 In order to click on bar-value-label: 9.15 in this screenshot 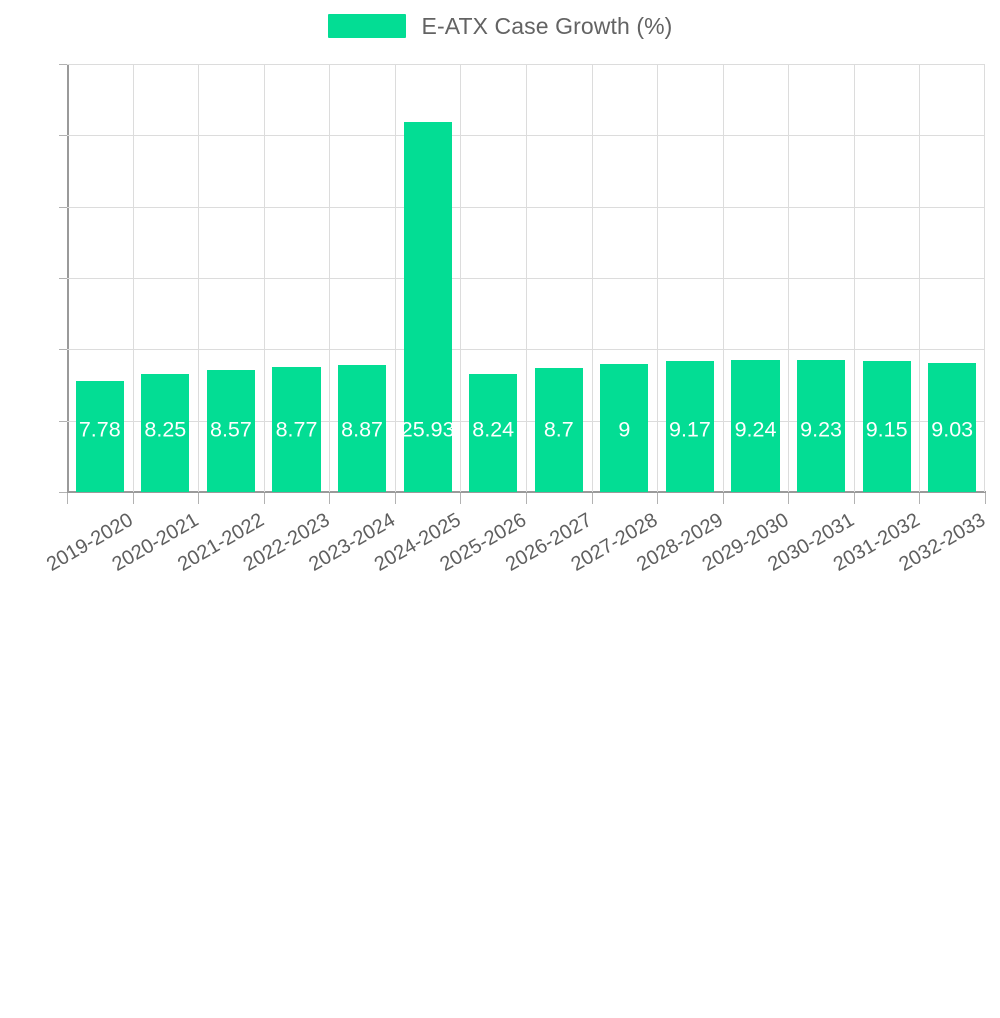, I will do `click(886, 429)`.